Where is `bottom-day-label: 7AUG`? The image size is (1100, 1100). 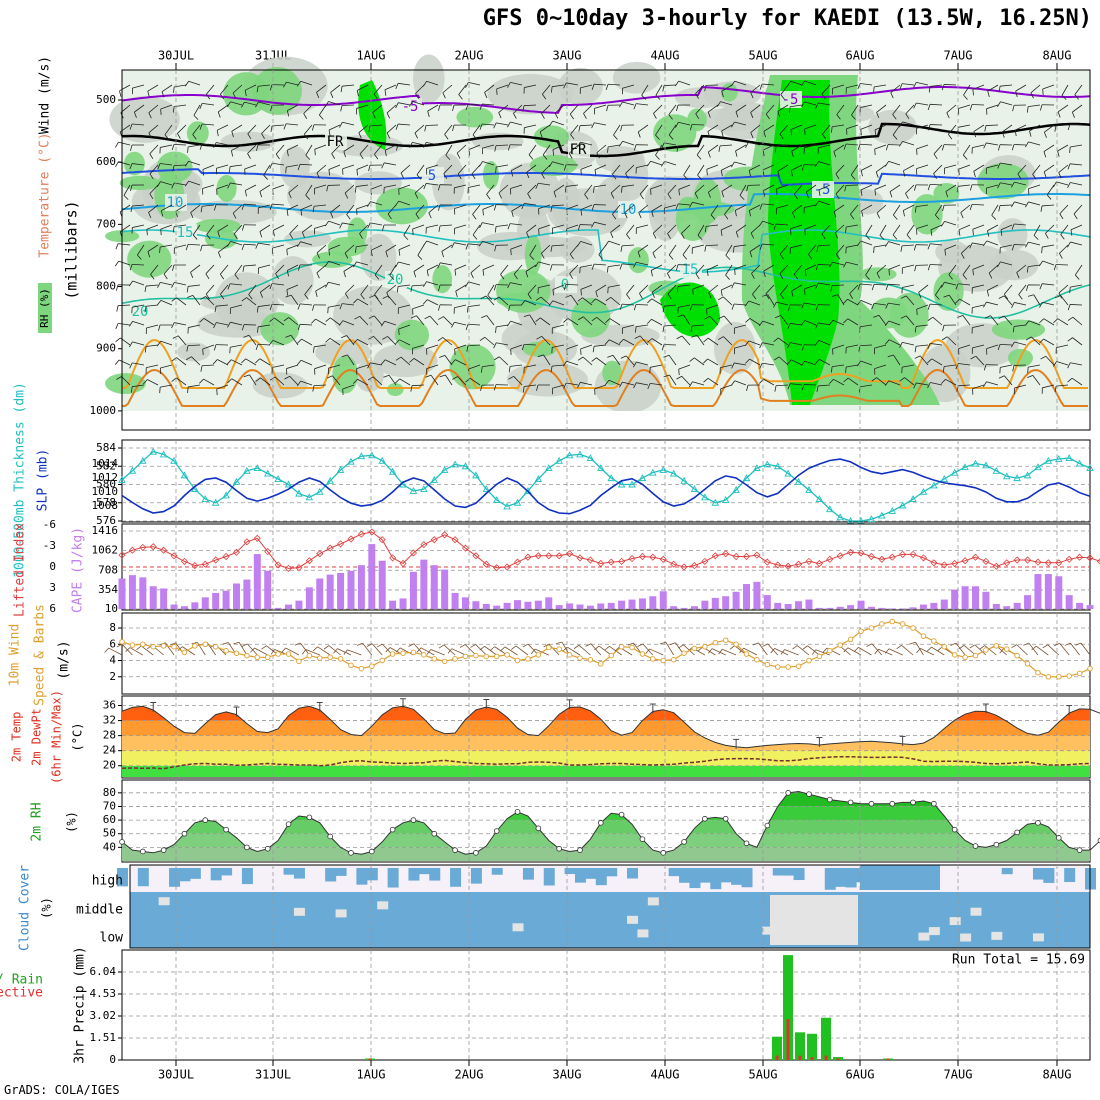
bottom-day-label: 7AUG is located at coordinates (958, 1075).